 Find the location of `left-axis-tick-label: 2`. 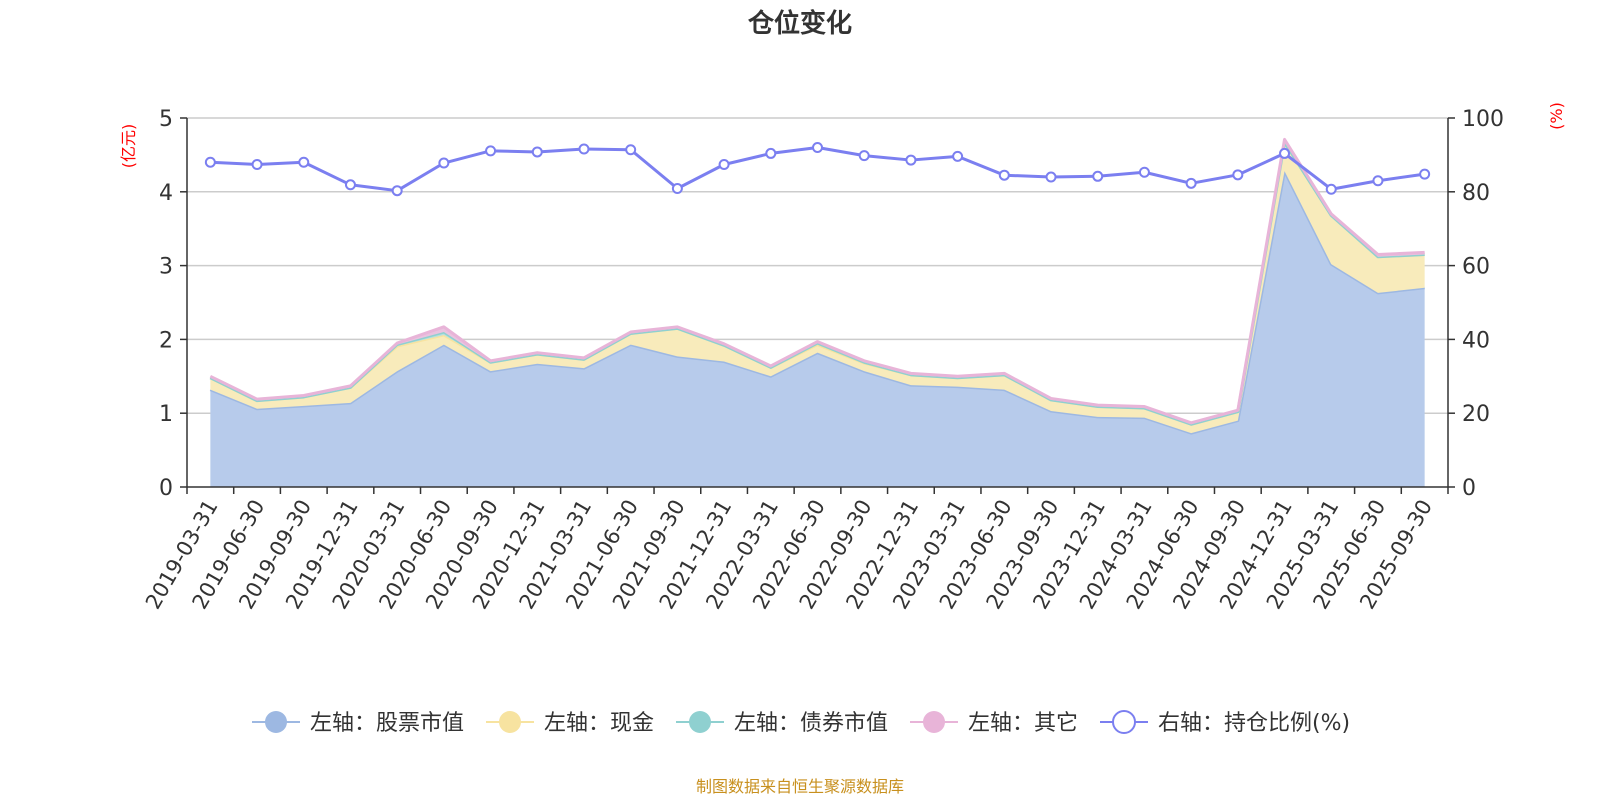

left-axis-tick-label: 2 is located at coordinates (166, 340).